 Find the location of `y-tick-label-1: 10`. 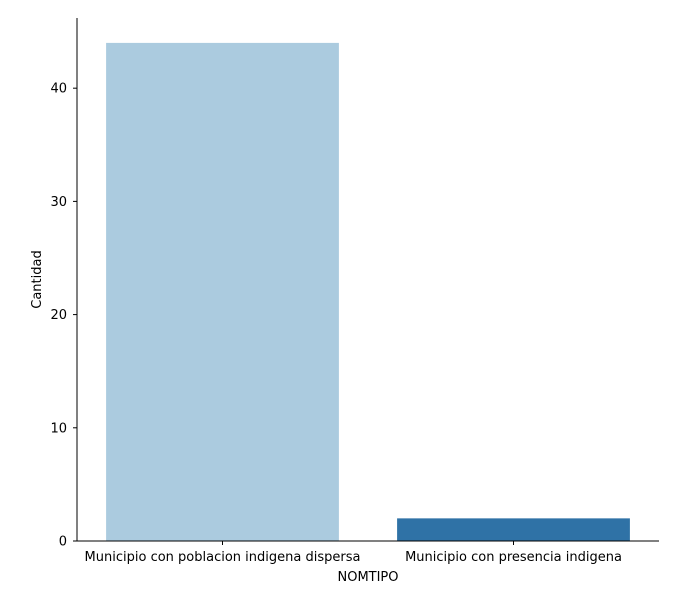

y-tick-label-1: 10 is located at coordinates (58, 428).